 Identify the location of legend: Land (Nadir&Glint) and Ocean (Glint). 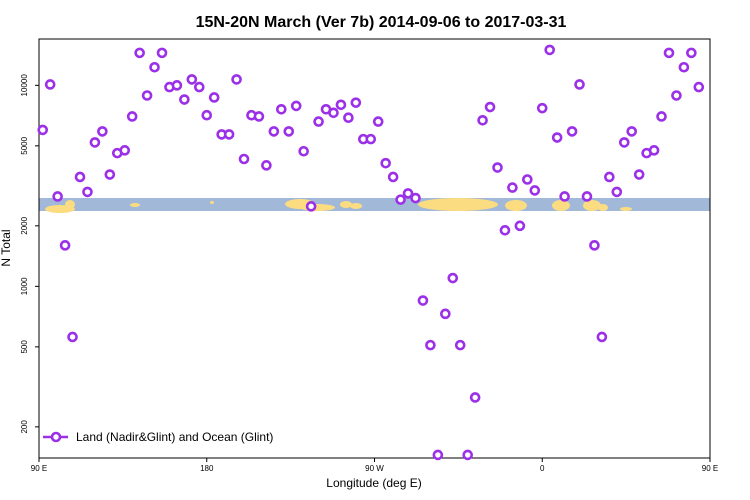
(158, 437).